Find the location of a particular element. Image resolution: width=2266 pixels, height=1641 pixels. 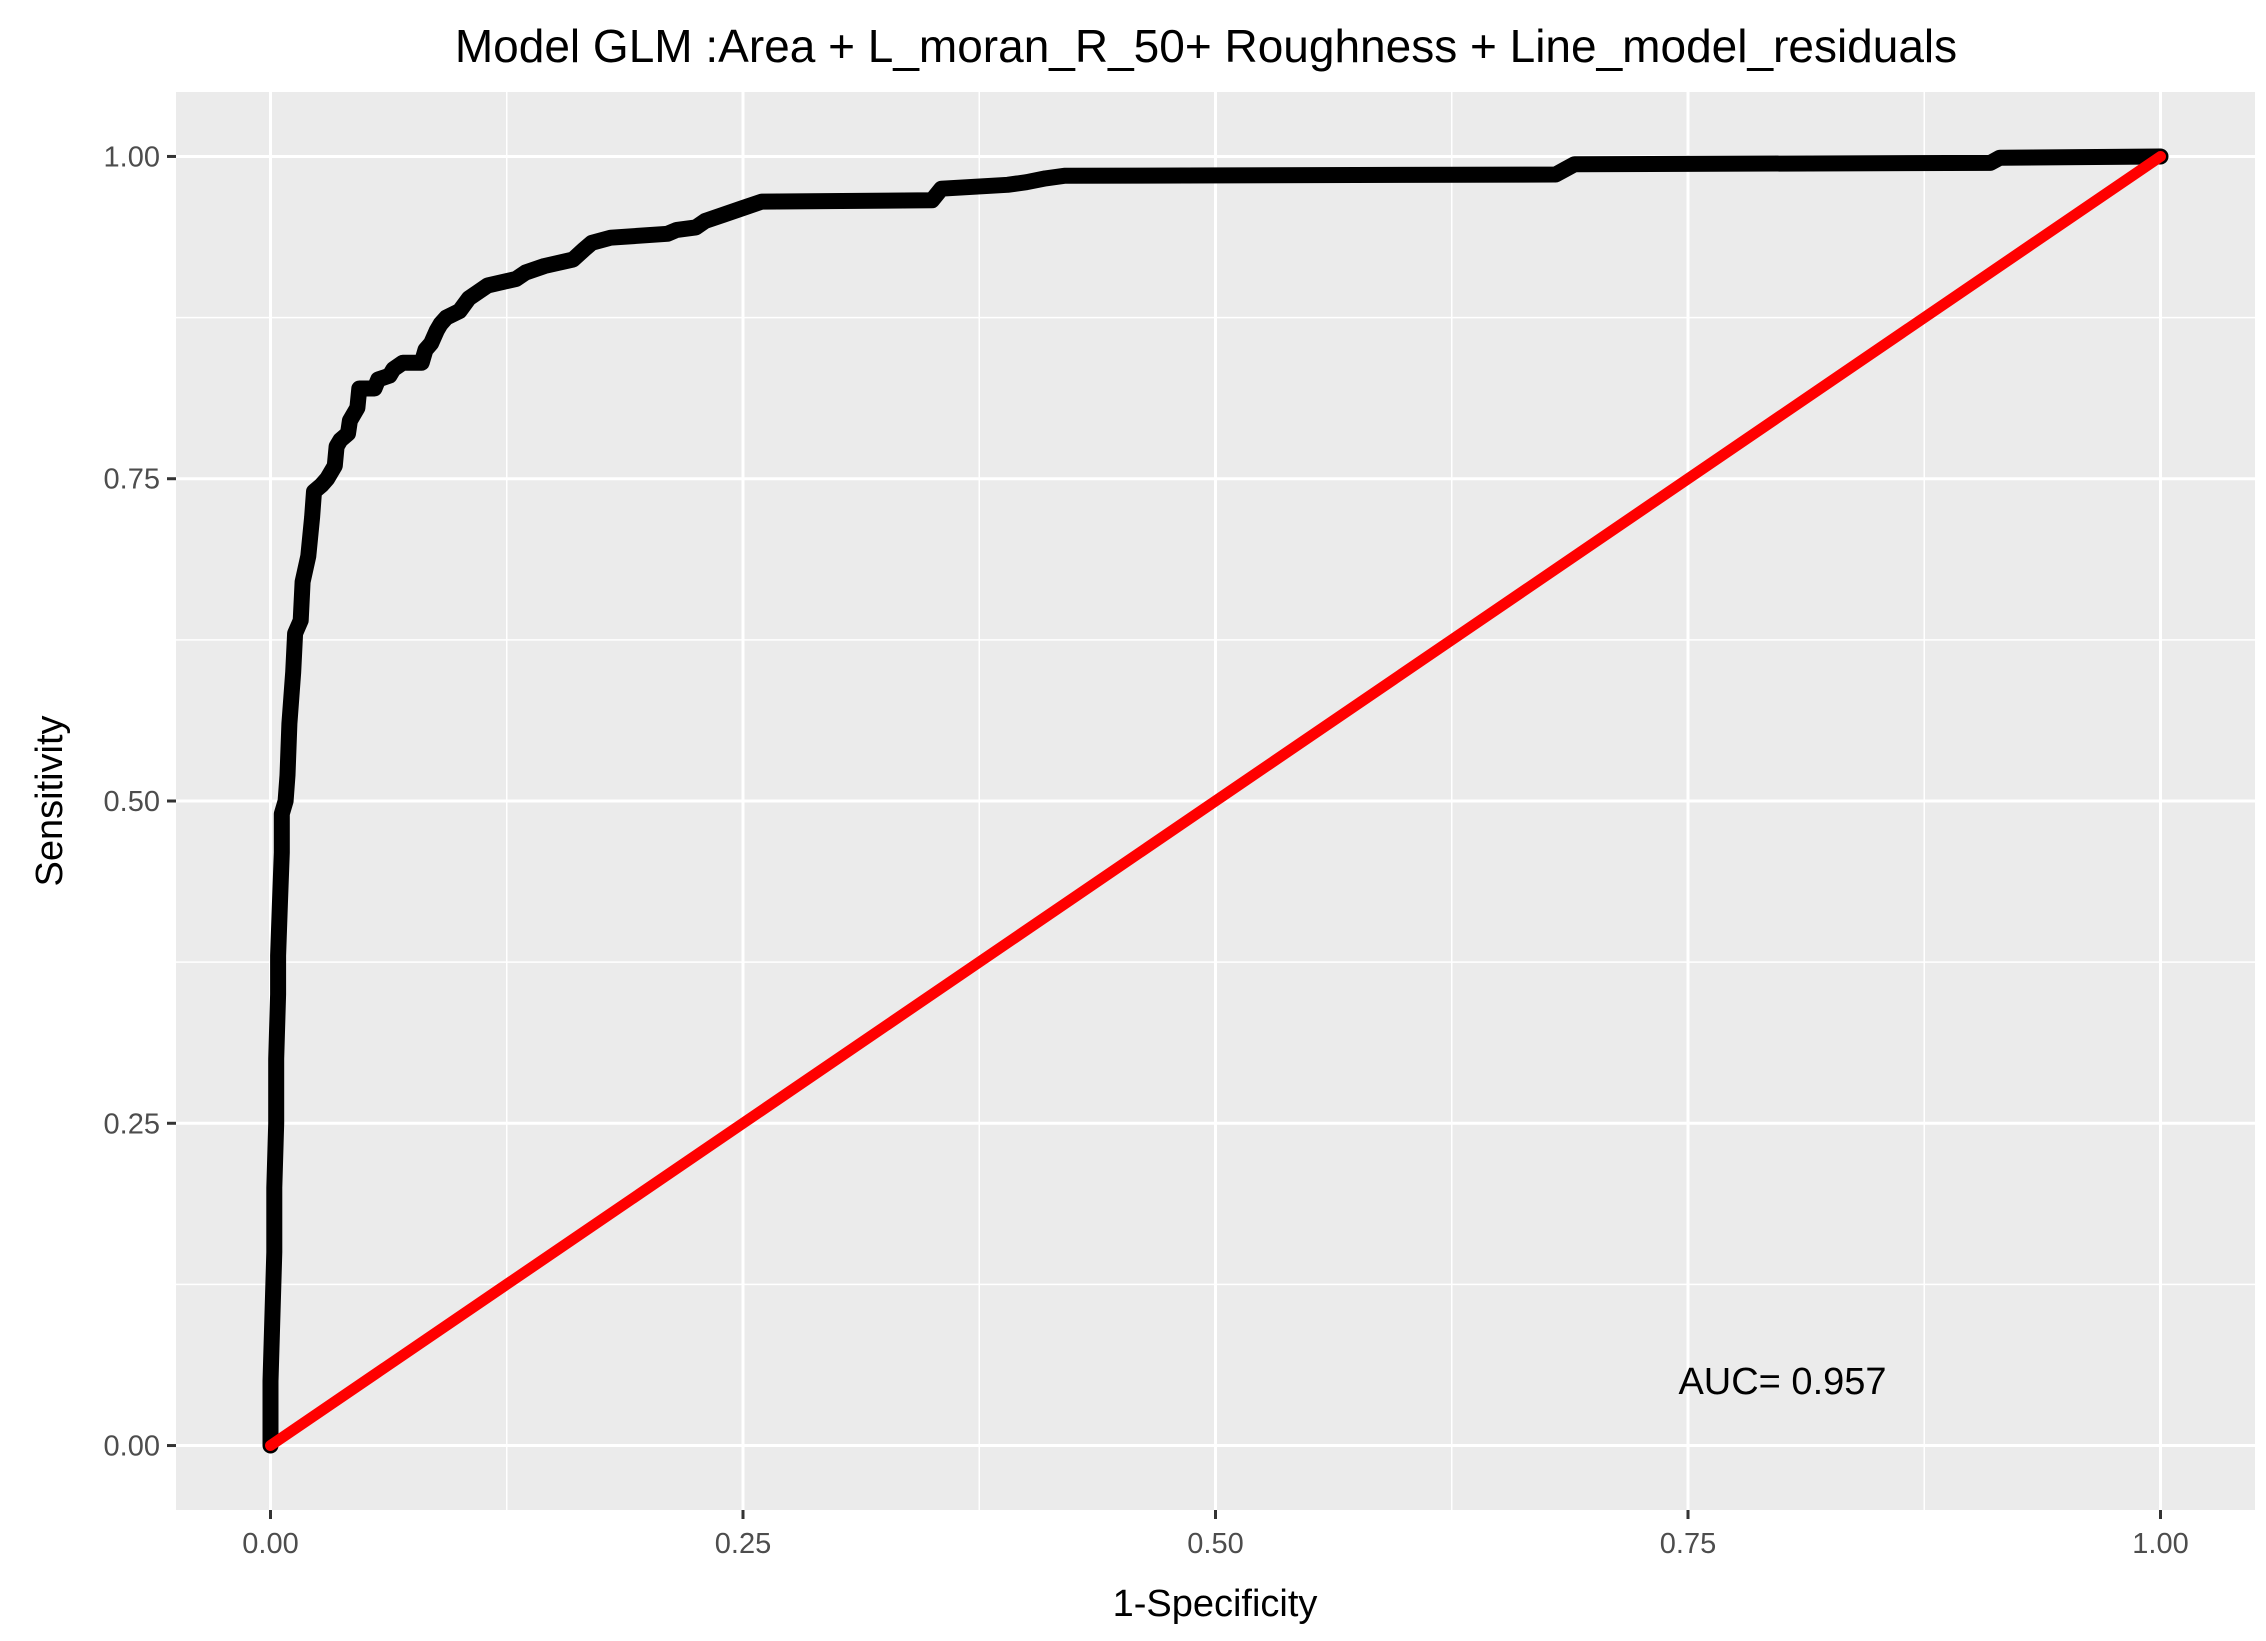

y-axis: 0.00 0.25 0.50 0.75 1.00 is located at coordinates (140, 802).